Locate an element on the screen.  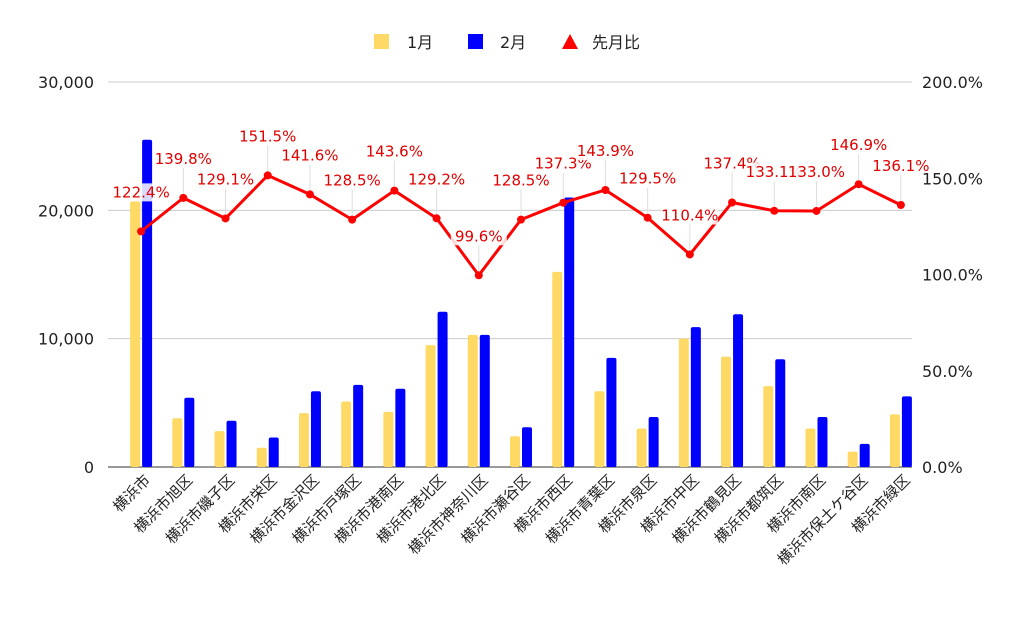
data-label: 129.2% is located at coordinates (436, 179).